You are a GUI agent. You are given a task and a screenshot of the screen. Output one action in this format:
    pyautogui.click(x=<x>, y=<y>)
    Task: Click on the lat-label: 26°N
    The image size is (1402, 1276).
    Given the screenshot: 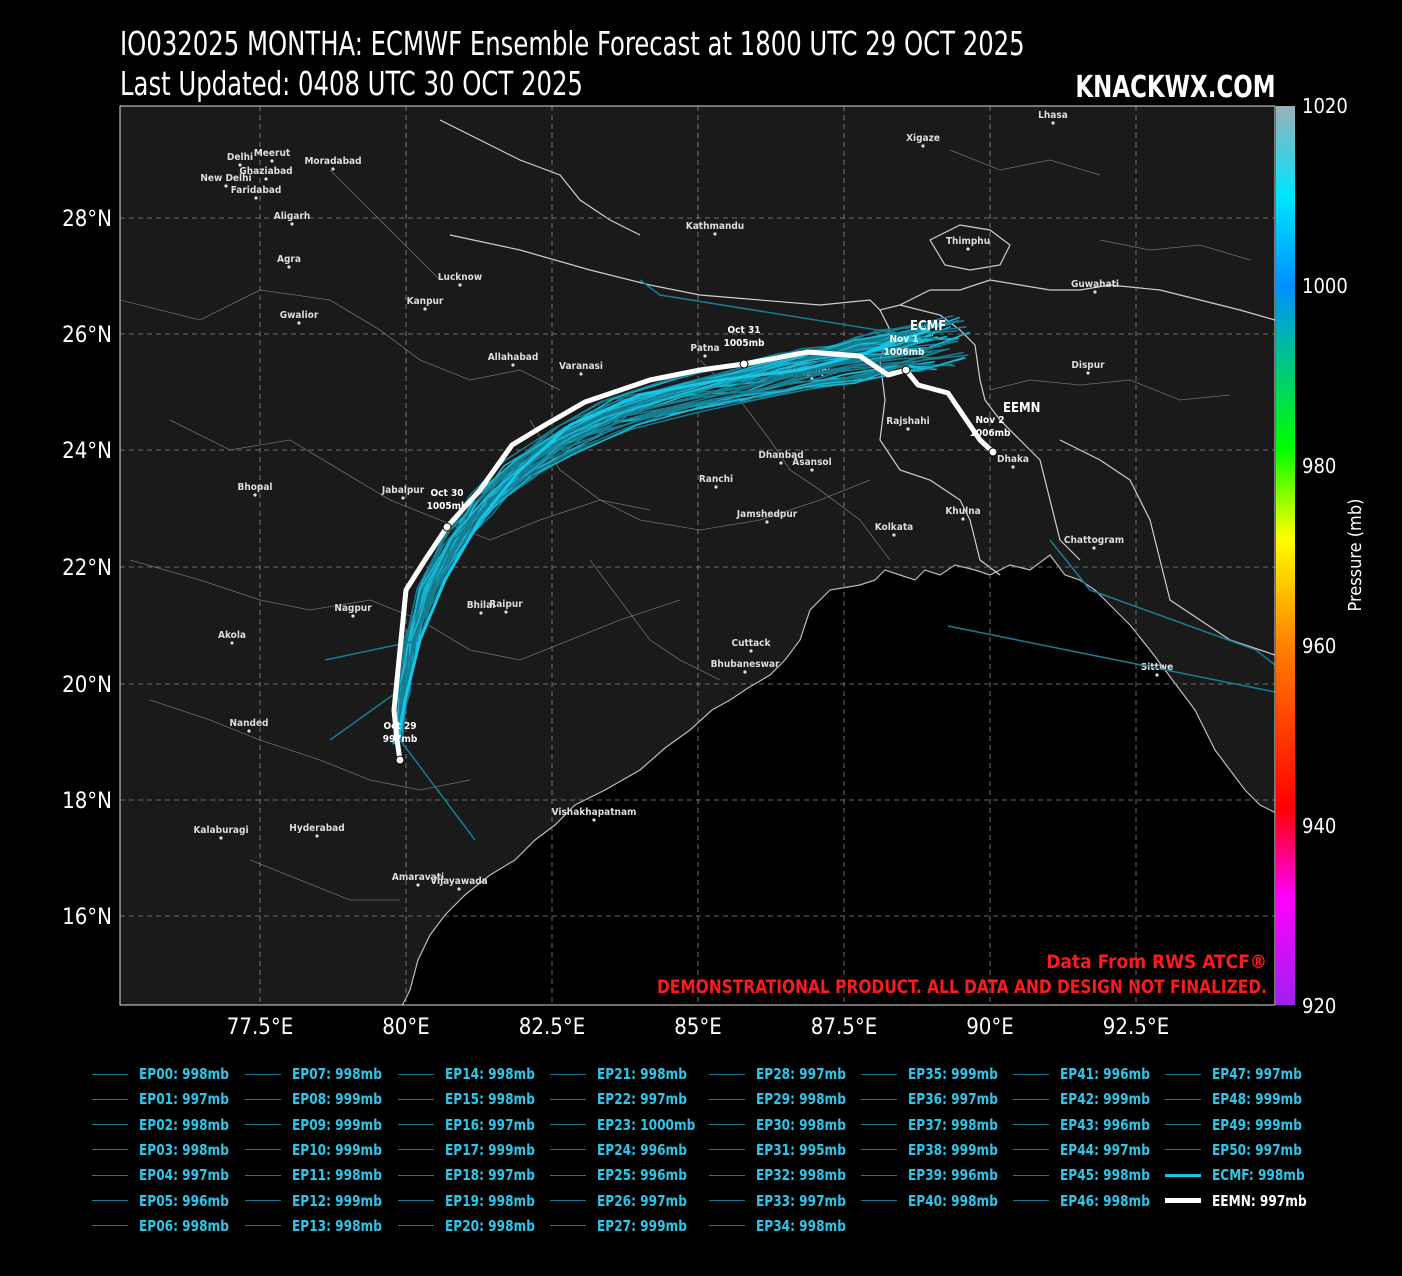 What is the action you would take?
    pyautogui.click(x=87, y=335)
    